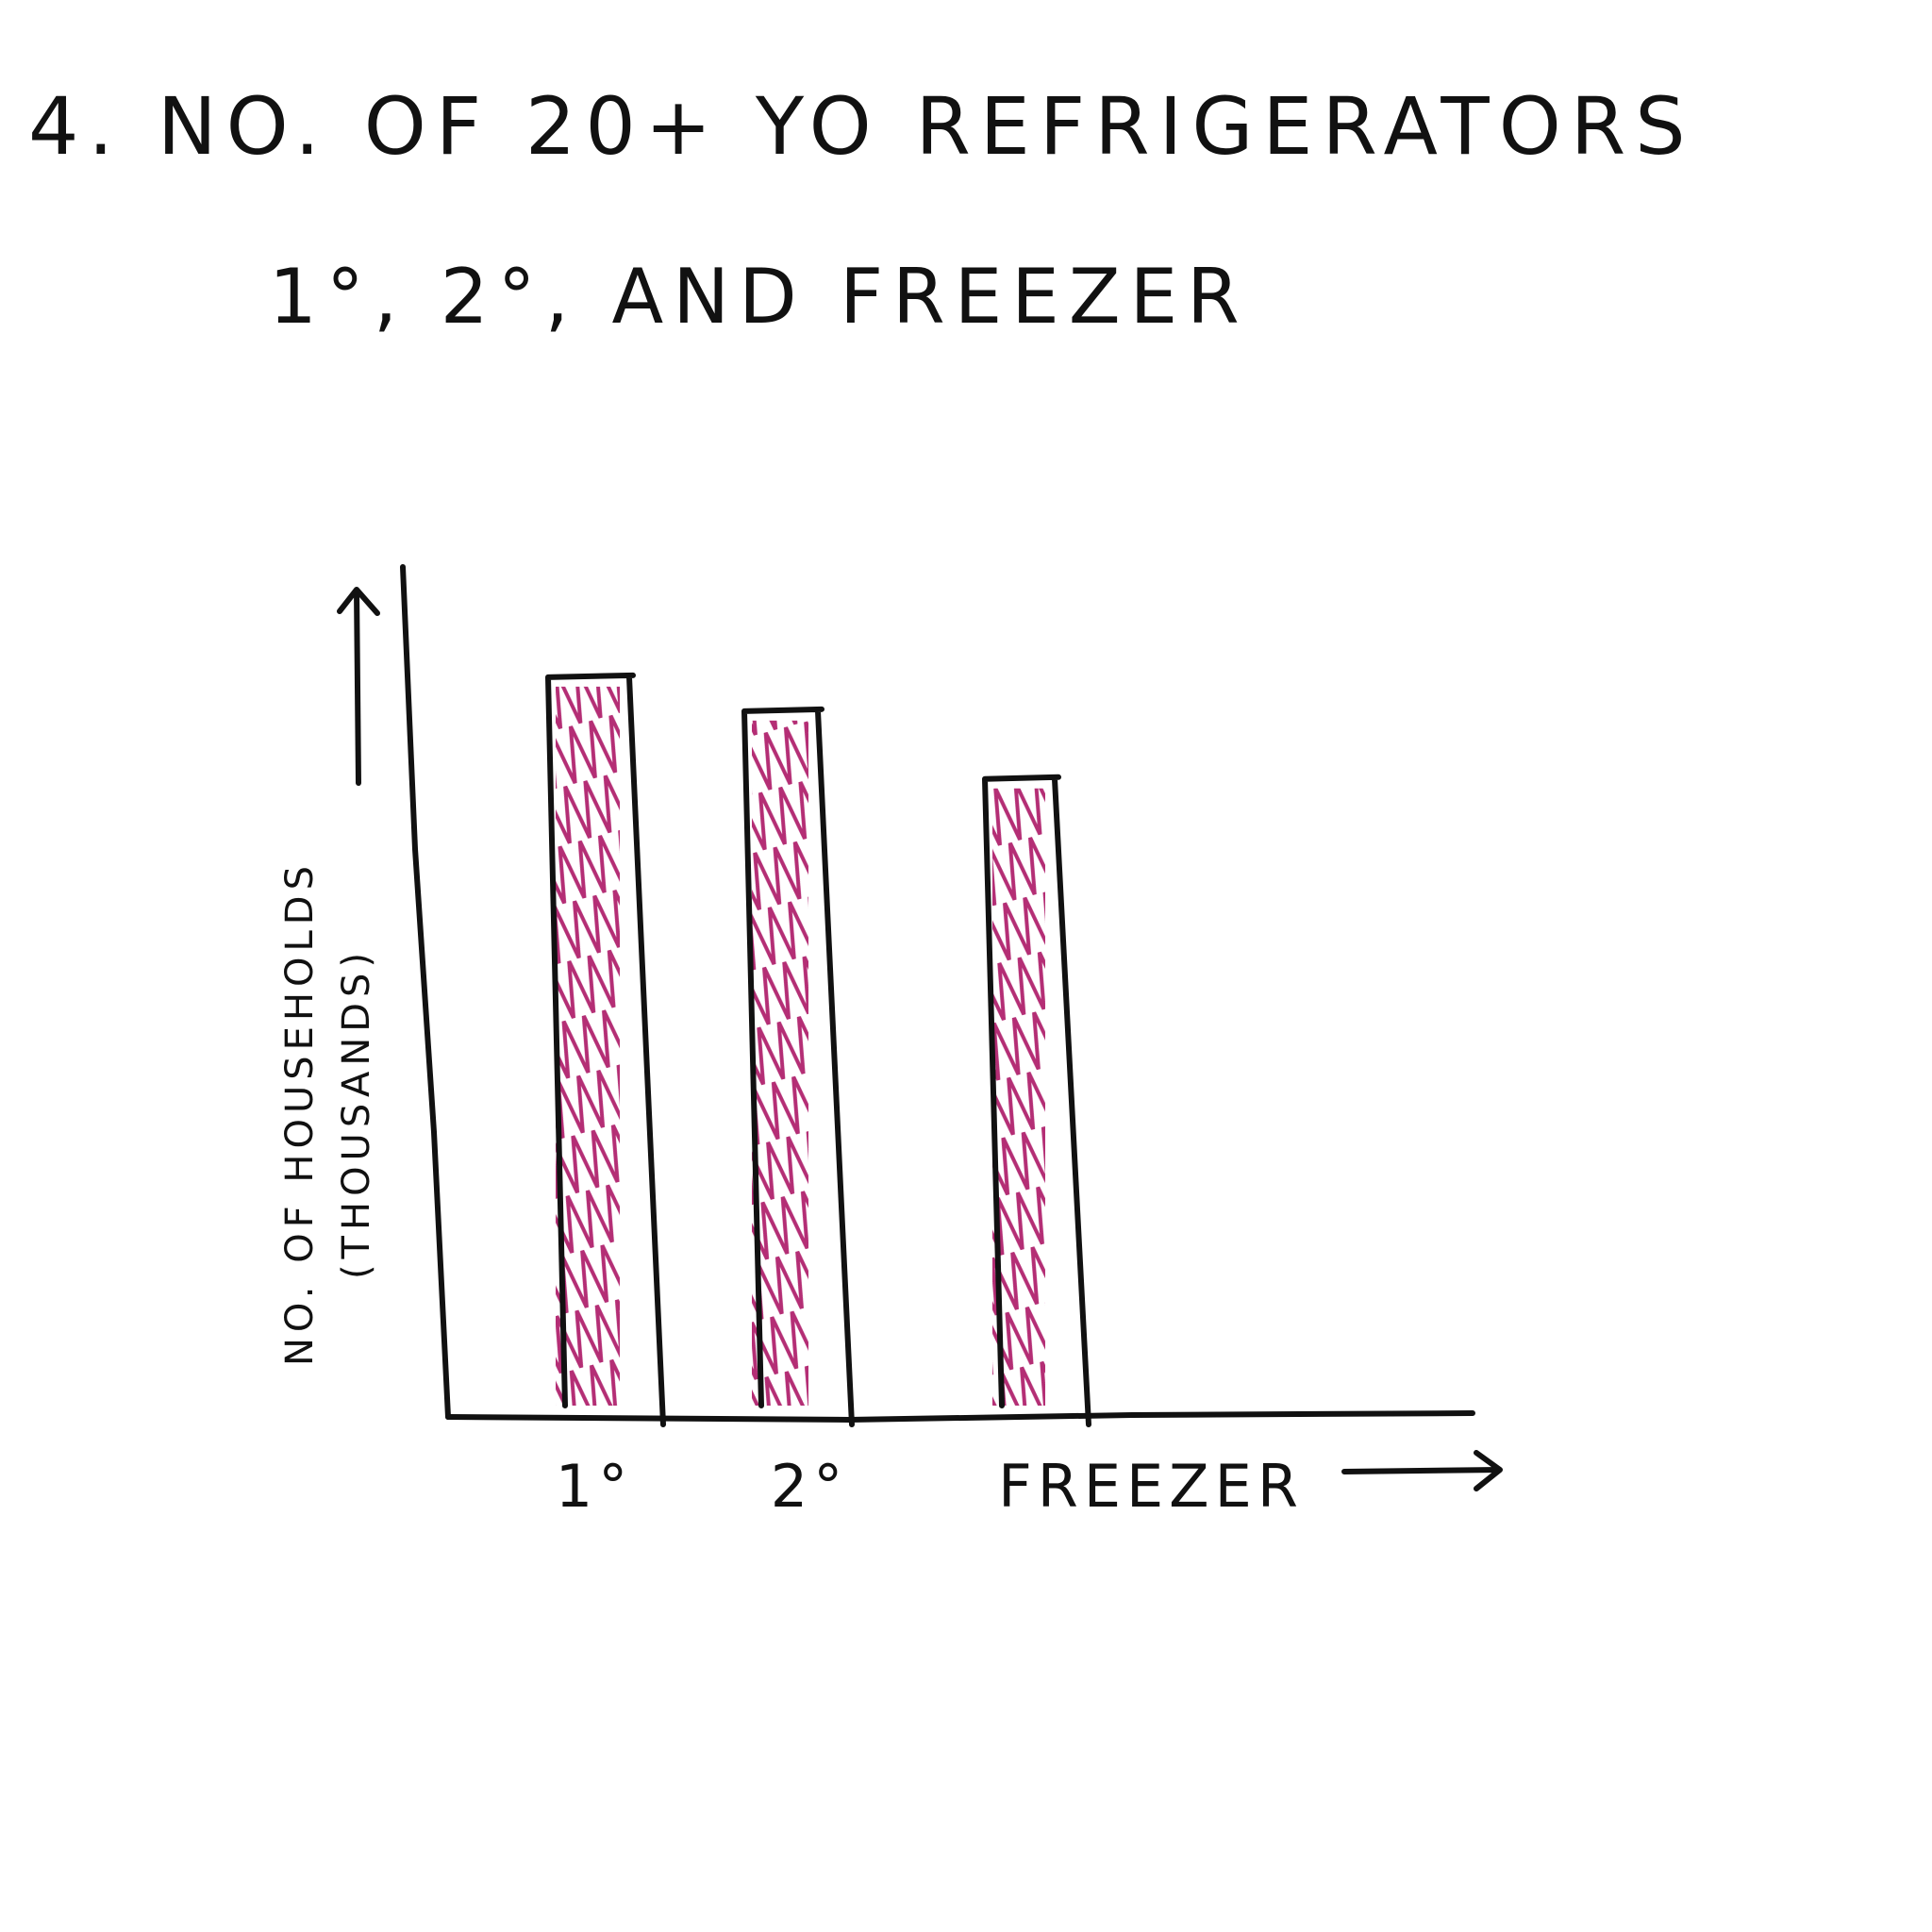  Describe the element at coordinates (426, 992) in the screenshot. I see `y-axis` at that location.